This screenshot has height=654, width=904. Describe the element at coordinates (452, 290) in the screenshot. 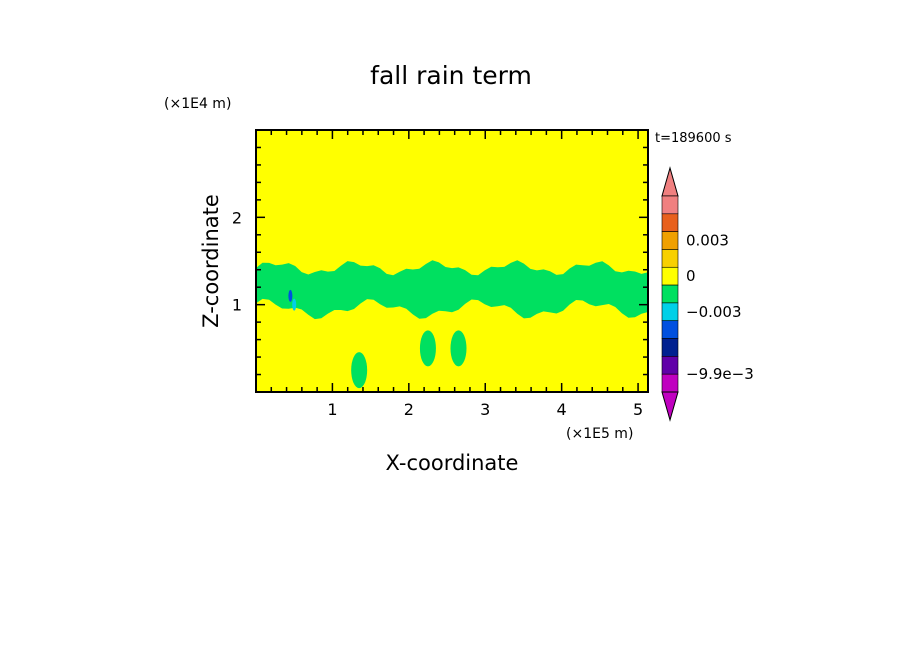

I see `precip-band` at that location.